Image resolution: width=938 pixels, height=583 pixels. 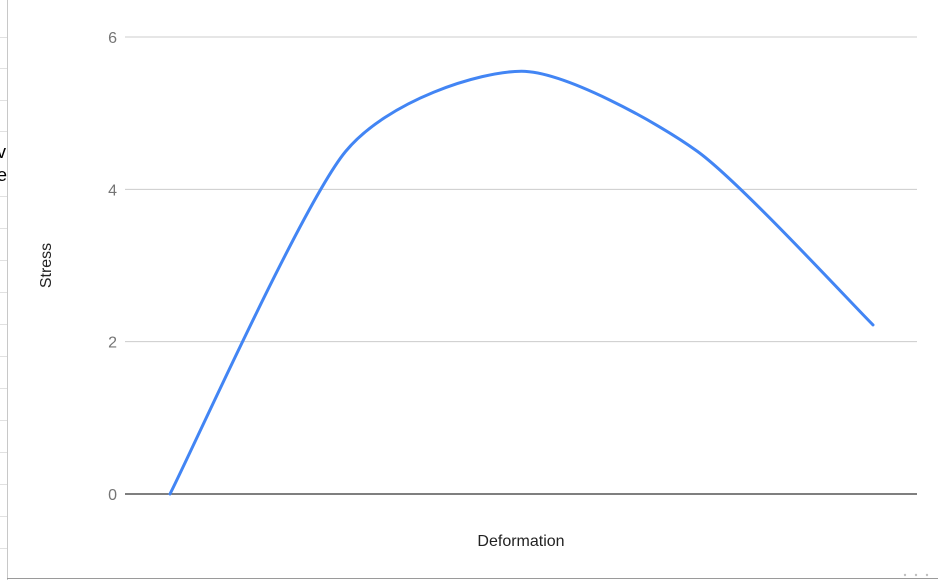 I want to click on y-axis-ticks: 0 2 4 6, so click(x=112, y=267).